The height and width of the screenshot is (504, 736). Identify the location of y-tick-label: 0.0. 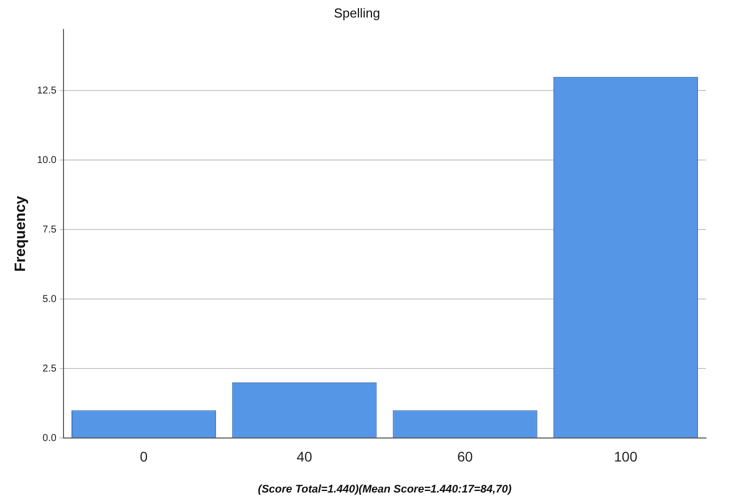
(49, 438).